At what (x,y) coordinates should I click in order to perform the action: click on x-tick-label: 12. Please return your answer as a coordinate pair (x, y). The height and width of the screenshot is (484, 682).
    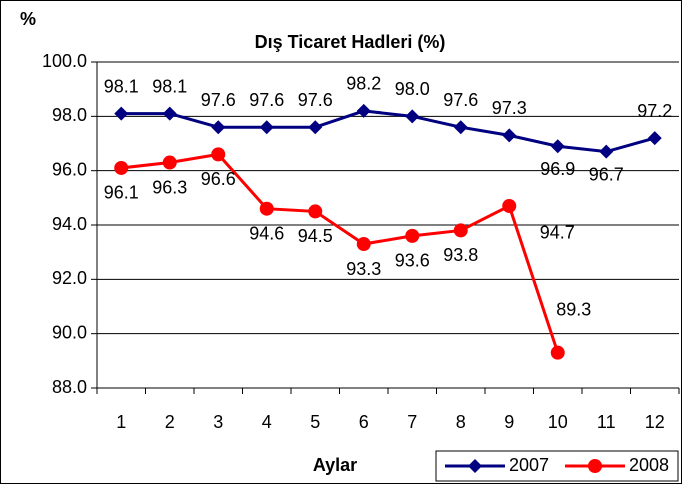
    Looking at the image, I should click on (655, 422).